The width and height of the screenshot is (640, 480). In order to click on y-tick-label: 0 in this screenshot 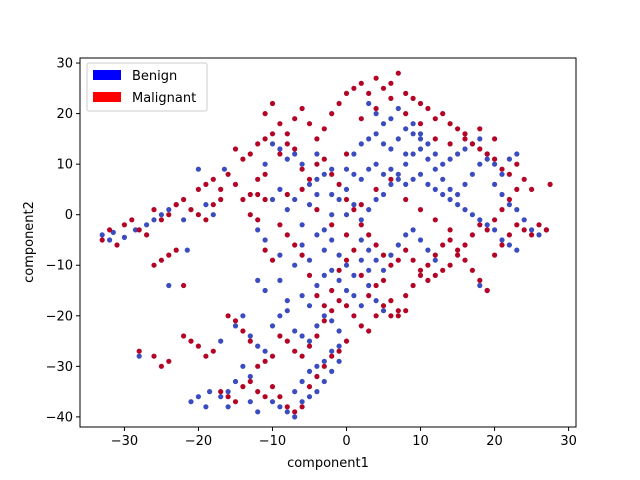, I will do `click(69, 215)`.